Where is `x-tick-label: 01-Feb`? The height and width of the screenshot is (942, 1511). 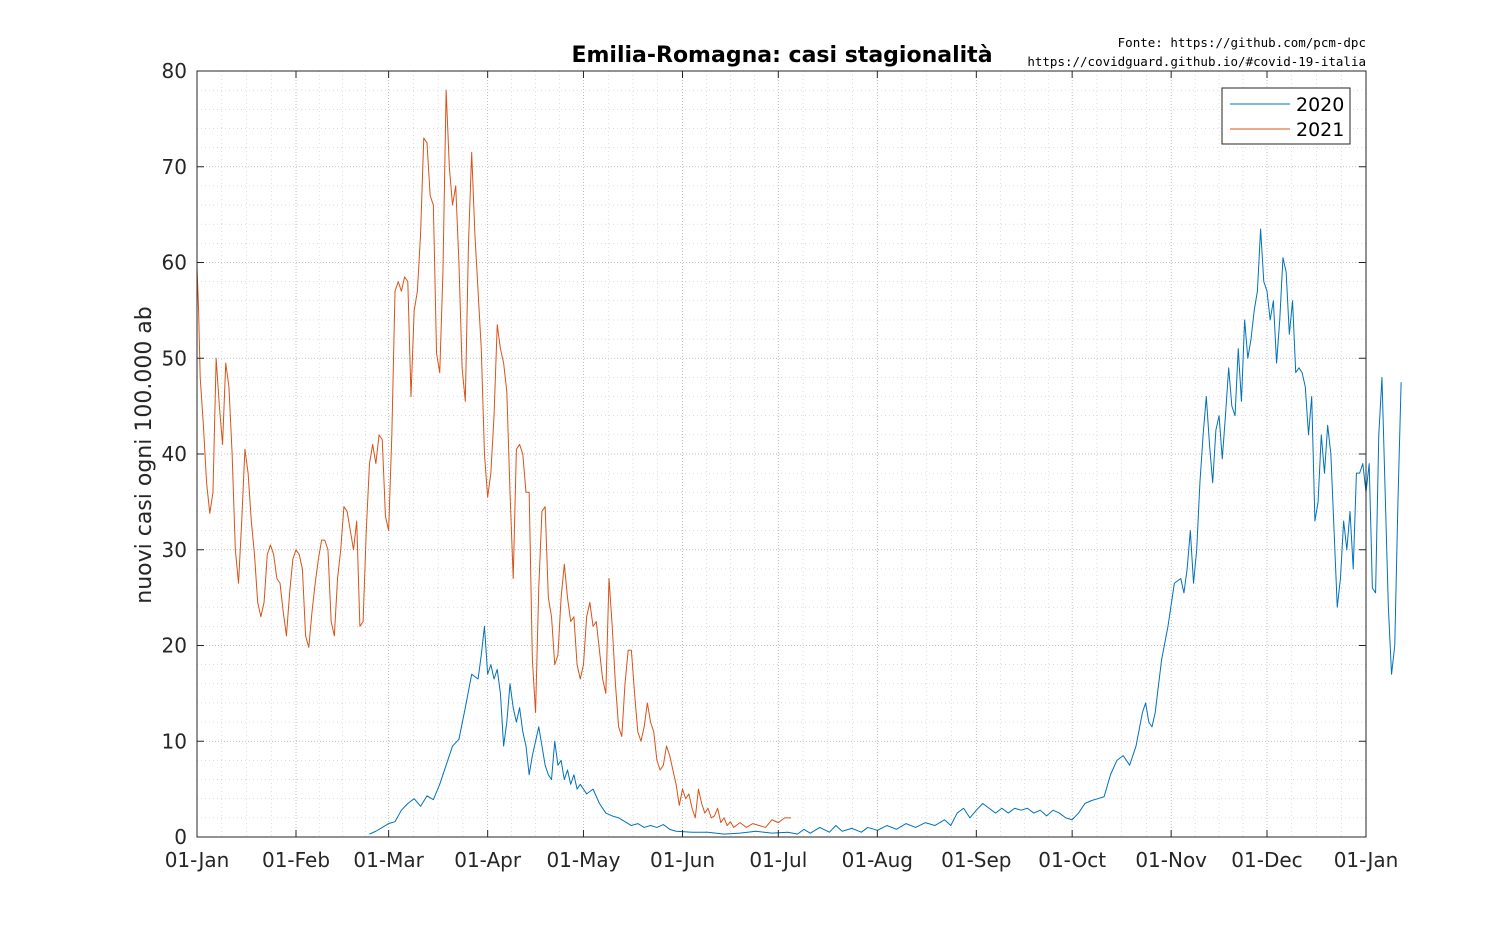 x-tick-label: 01-Feb is located at coordinates (296, 860).